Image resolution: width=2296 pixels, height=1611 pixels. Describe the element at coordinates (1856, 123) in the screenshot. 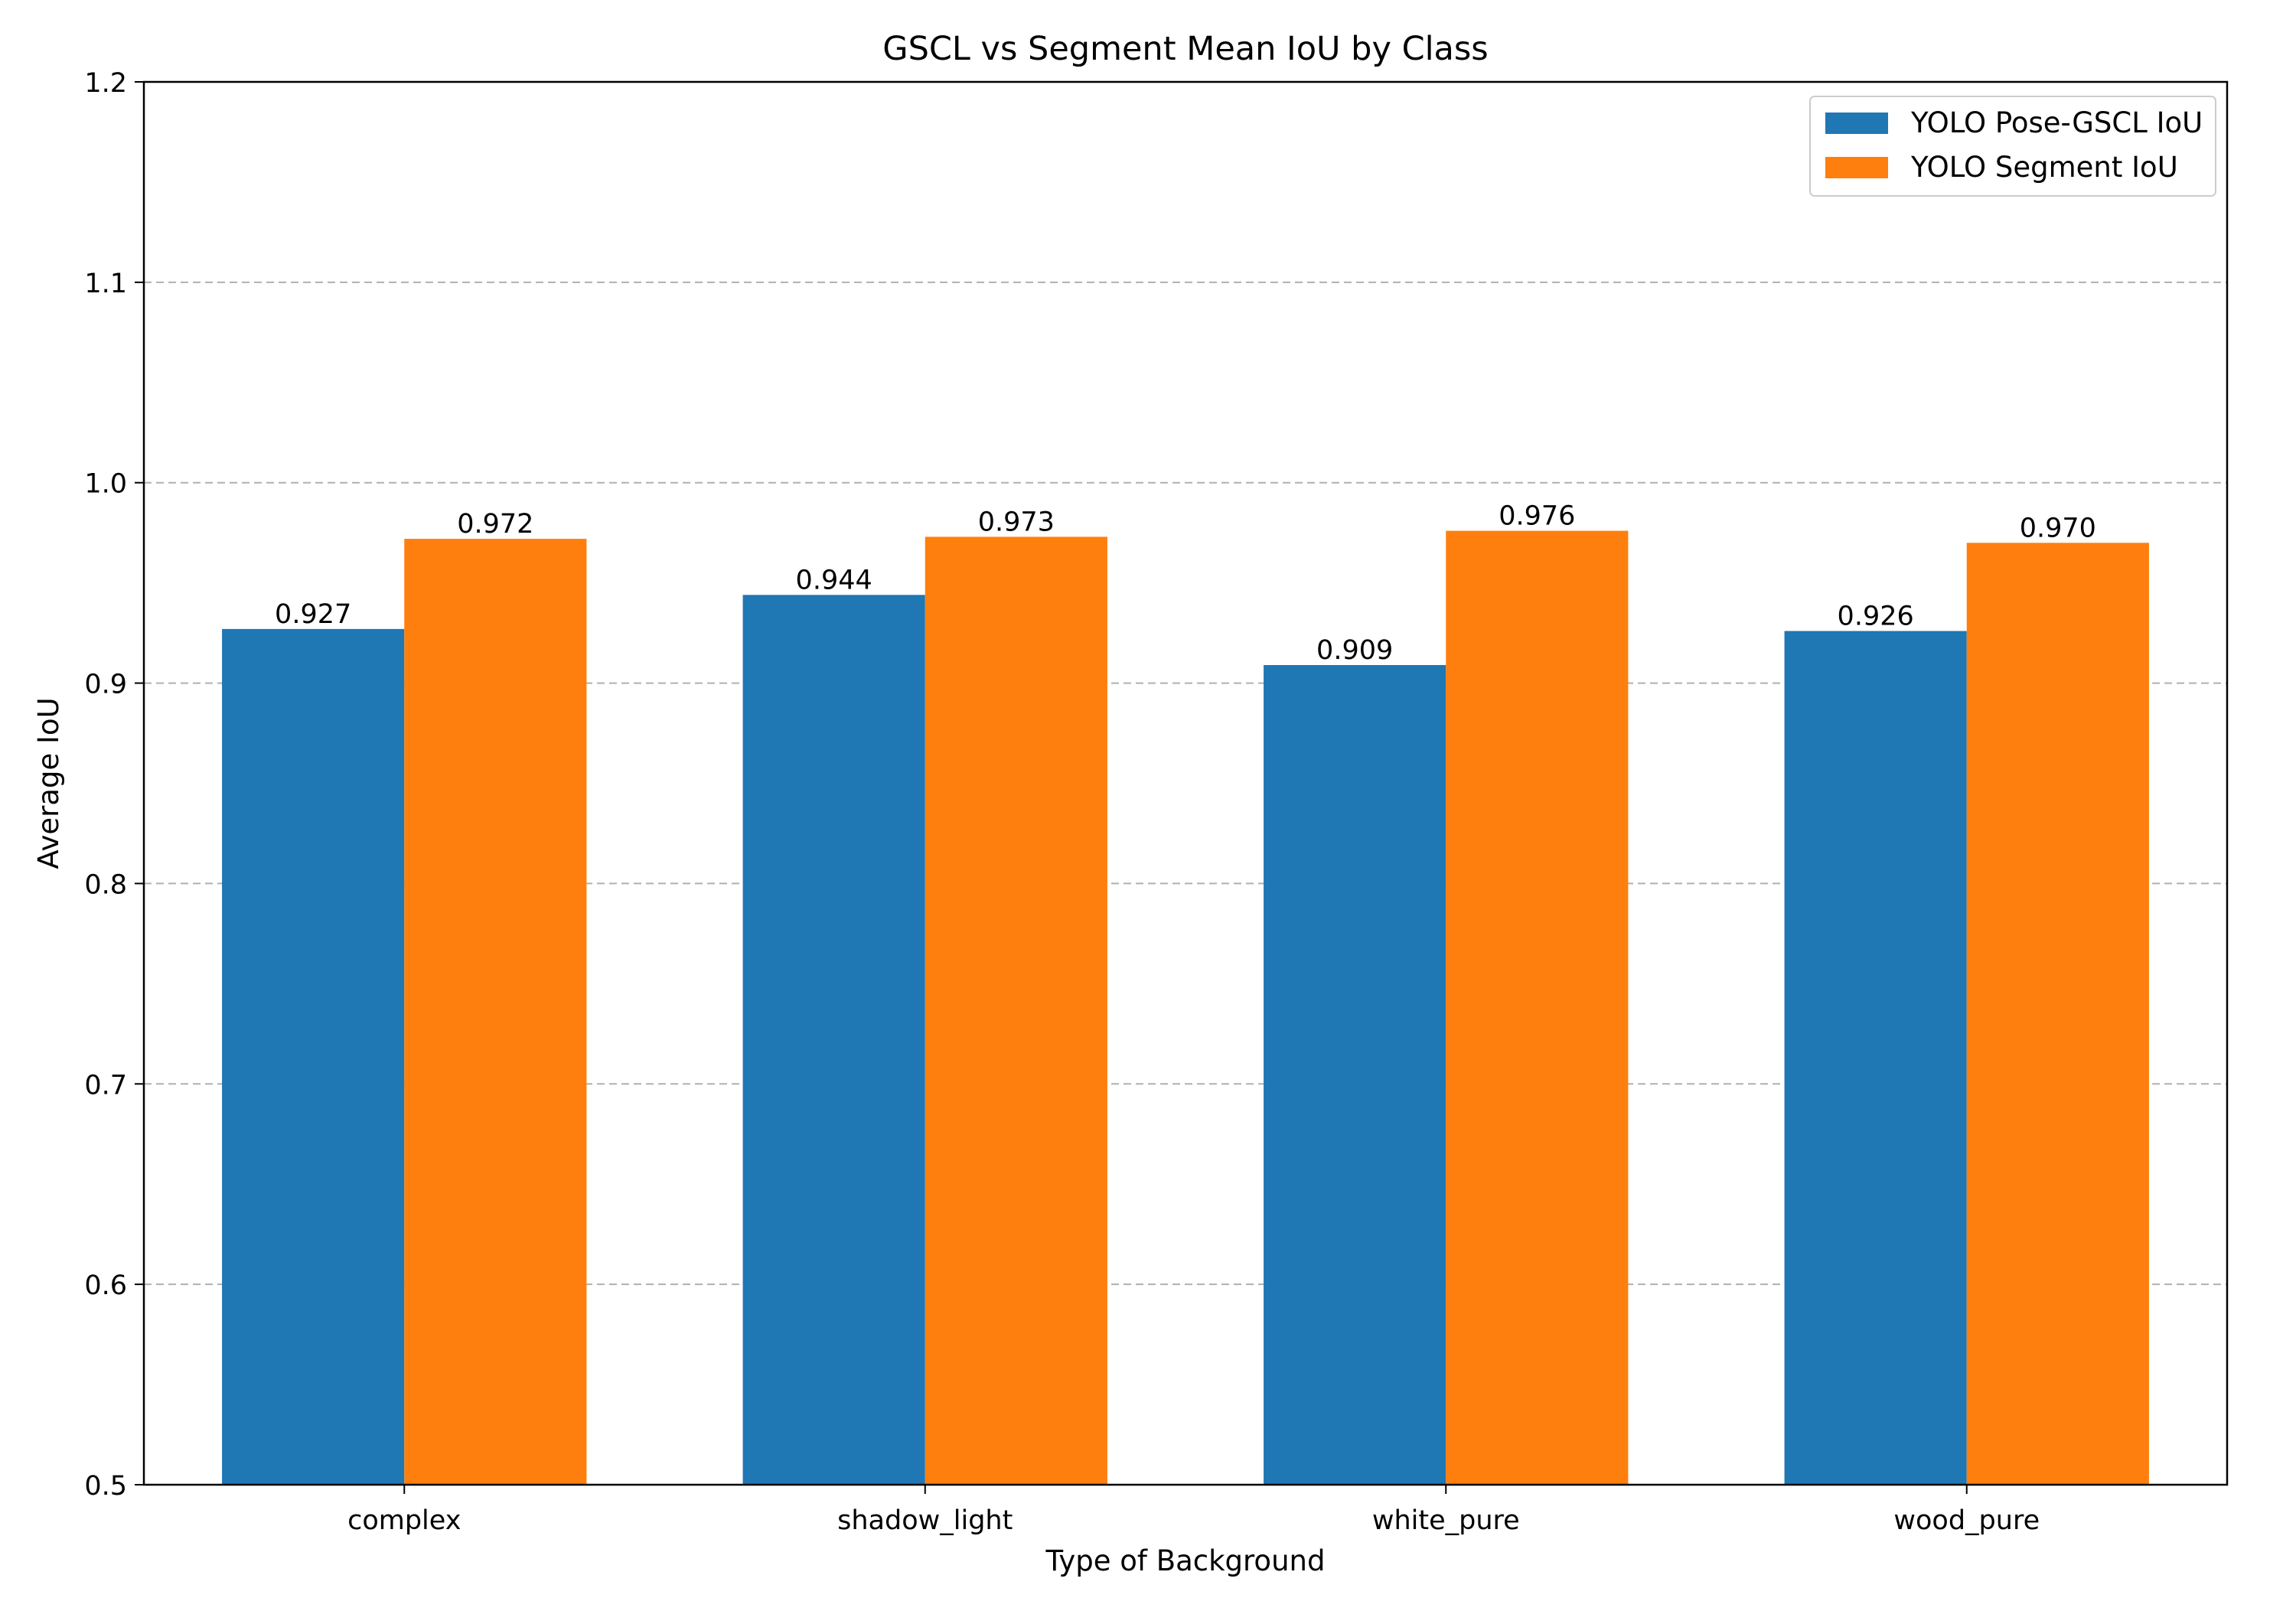

I see `legend-swatch-pose-gscl` at that location.